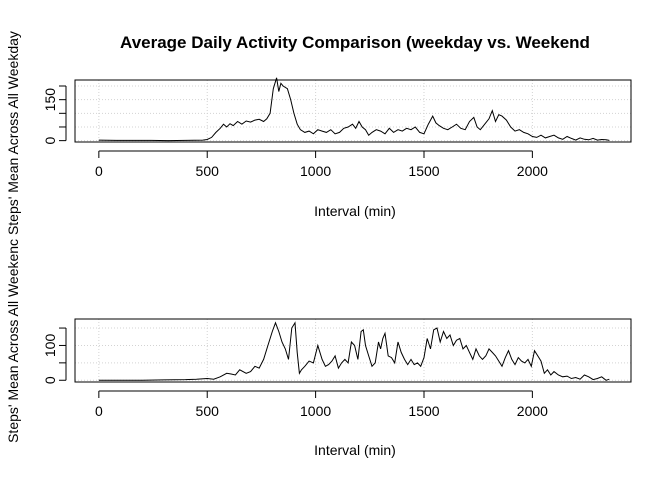  I want to click on weekend-grid, so click(353, 350).